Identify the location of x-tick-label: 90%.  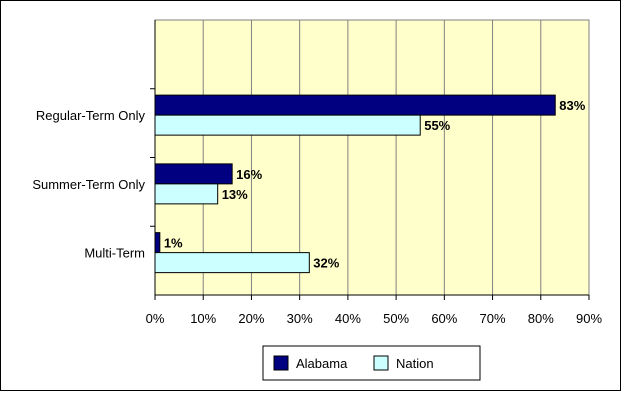
(589, 318).